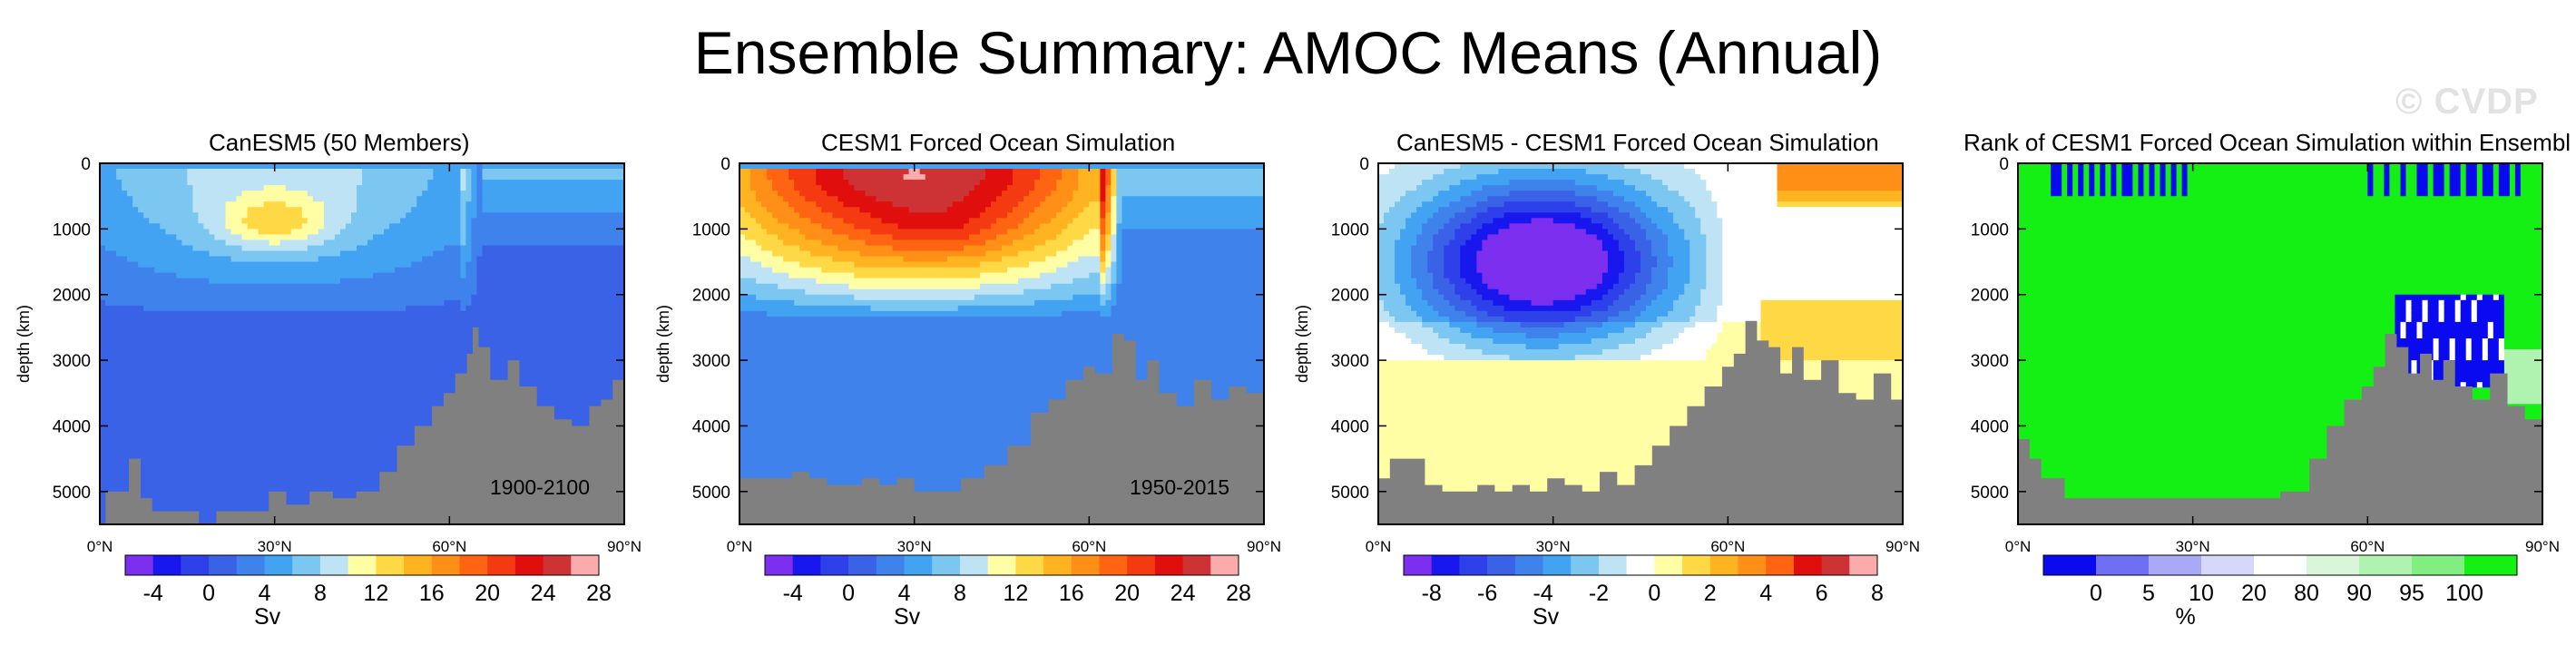 This screenshot has width=2576, height=655. Describe the element at coordinates (663, 344) in the screenshot. I see `y-axis-label: depth (km)` at that location.